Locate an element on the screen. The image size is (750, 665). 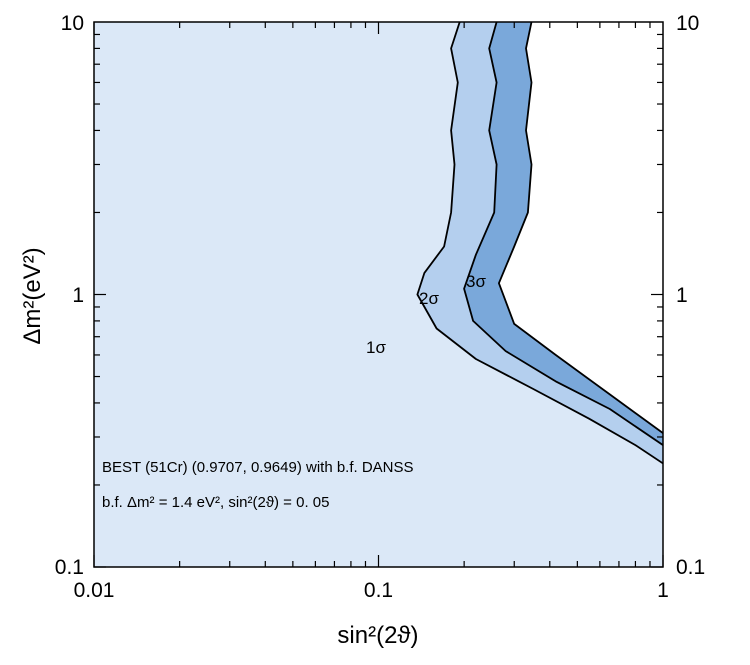
region-label-3sigma: 3σ is located at coordinates (476, 281).